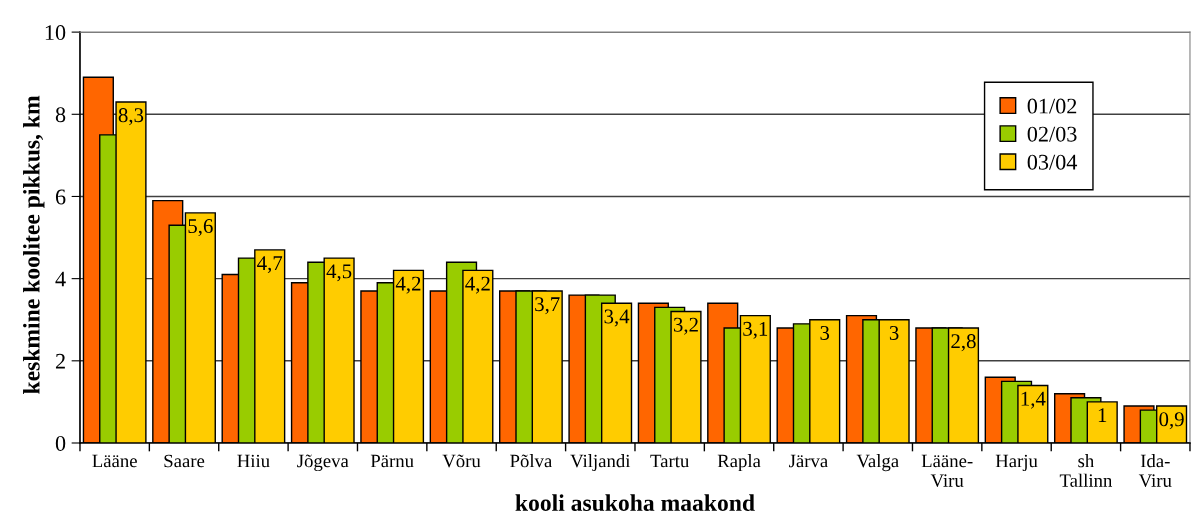 The width and height of the screenshot is (1192, 518). Describe the element at coordinates (114, 461) in the screenshot. I see `x-tick-label: Lääne` at that location.